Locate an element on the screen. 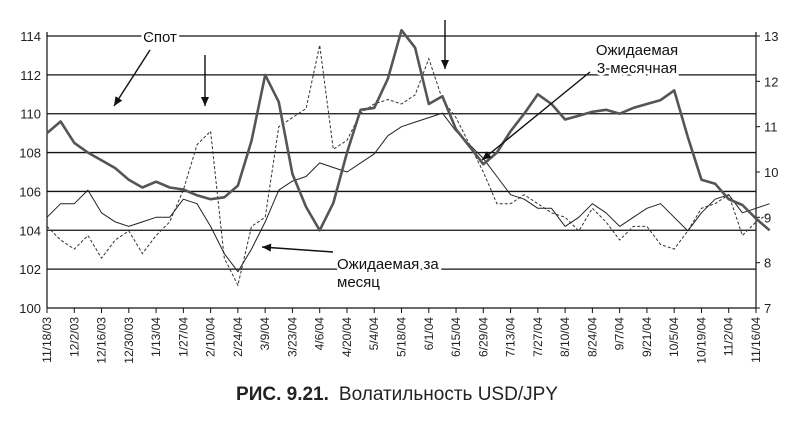 This screenshot has width=794, height=423. y-right-tick-label: 10 is located at coordinates (771, 172).